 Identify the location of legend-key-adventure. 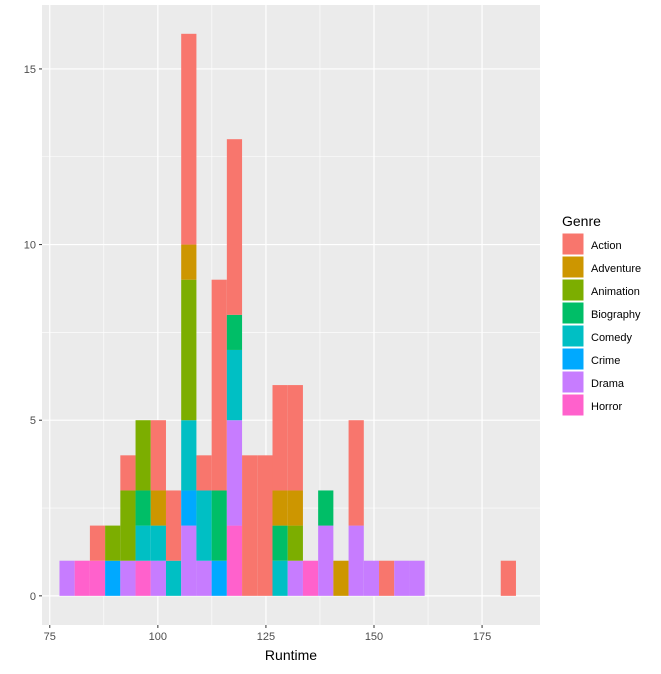
(573, 267).